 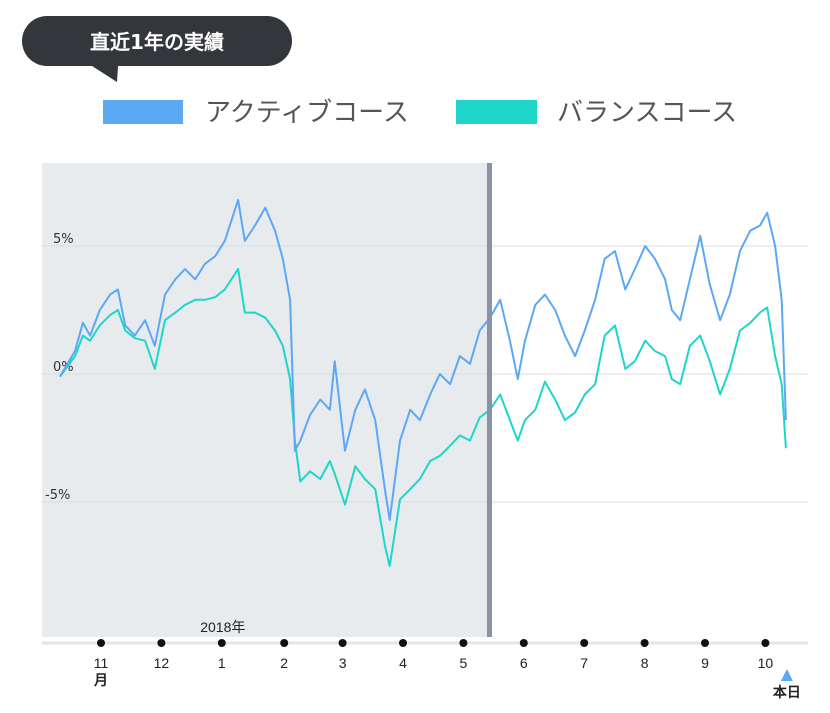 What do you see at coordinates (496, 112) in the screenshot?
I see `legend-swatch-balance` at bounding box center [496, 112].